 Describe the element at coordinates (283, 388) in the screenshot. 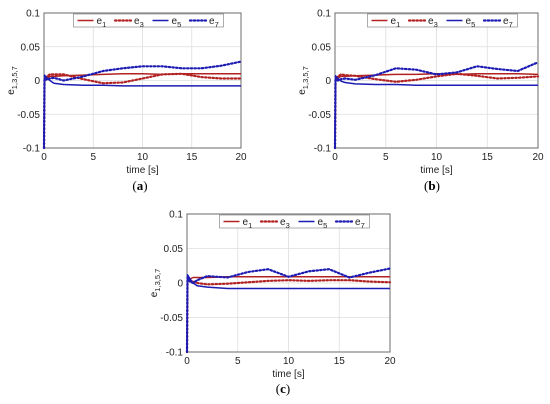

I see `panel-label: (c)` at that location.